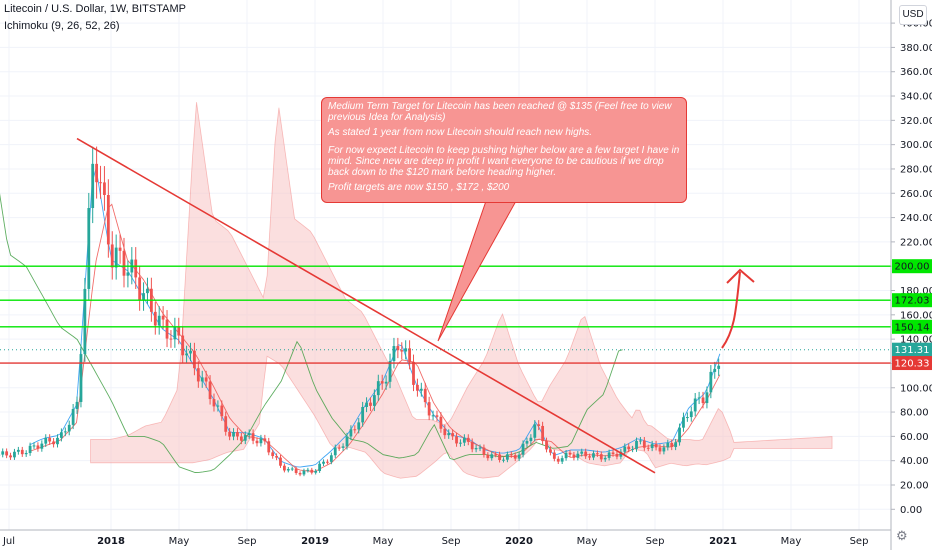 This screenshot has height=550, width=932. What do you see at coordinates (916, 388) in the screenshot?
I see `price-tick-label: 100.00` at bounding box center [916, 388].